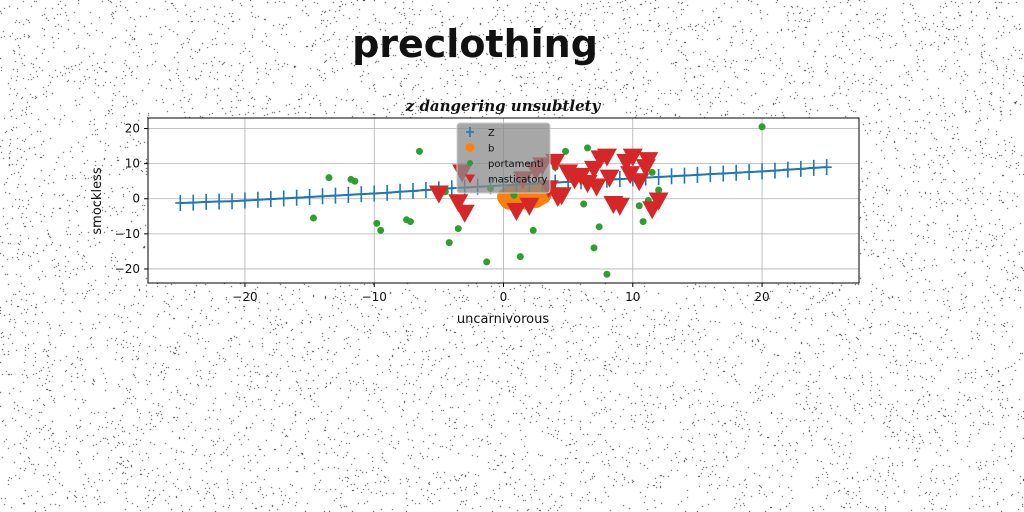 This screenshot has height=512, width=1024. I want to click on y-tick-label: 0, so click(136, 199).